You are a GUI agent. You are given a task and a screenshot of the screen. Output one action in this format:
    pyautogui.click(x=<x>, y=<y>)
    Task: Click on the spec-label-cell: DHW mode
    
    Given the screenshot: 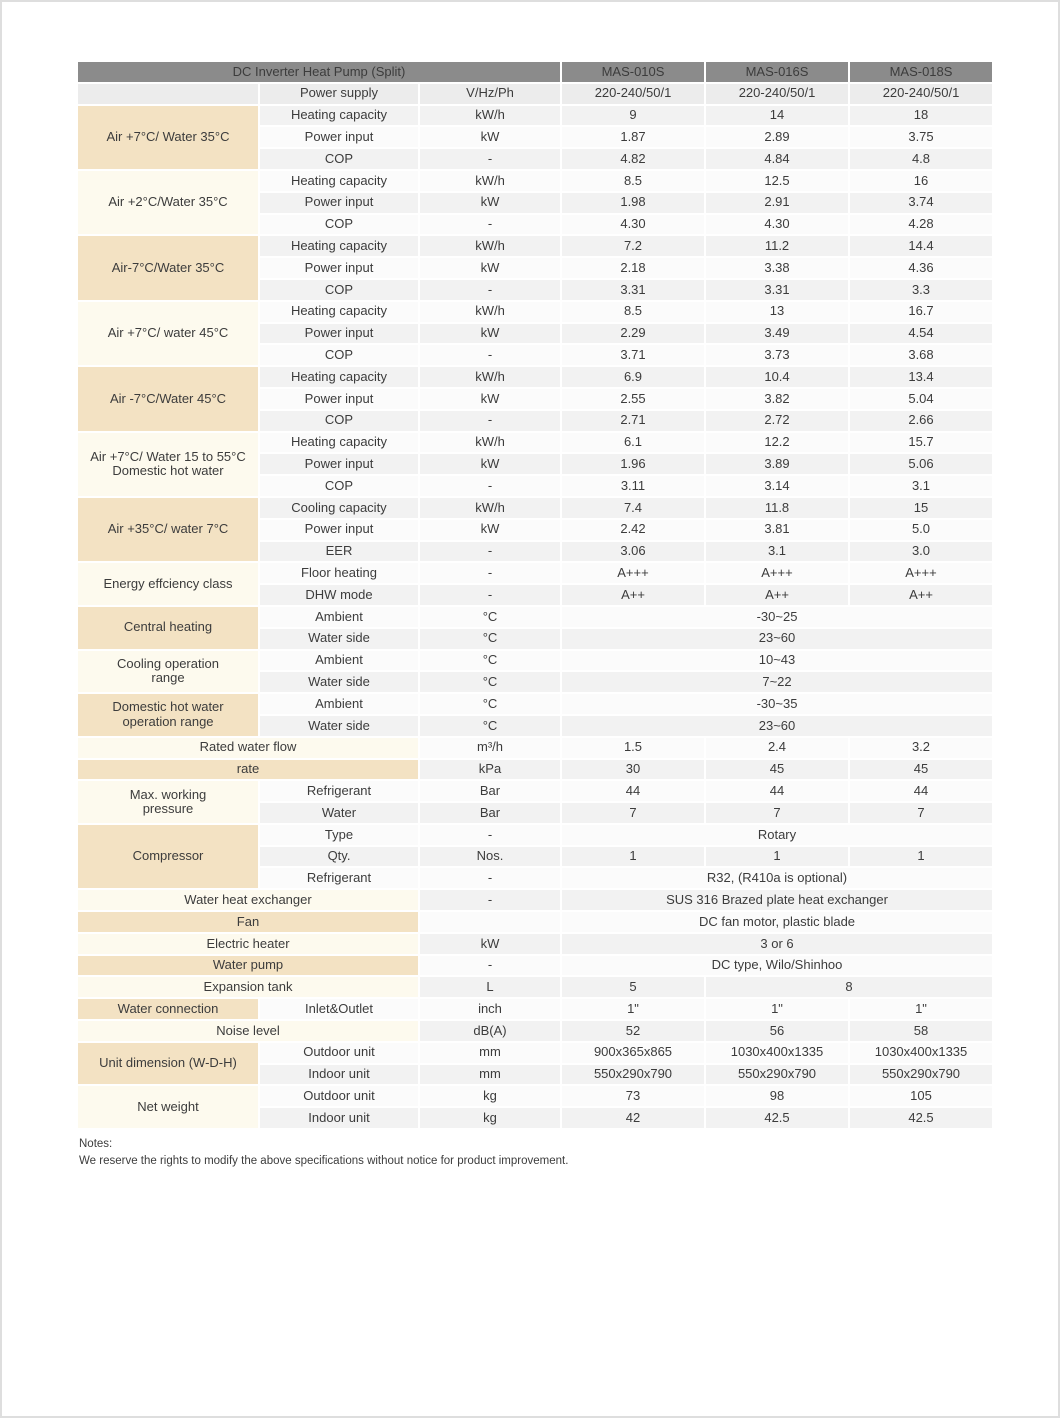 What is the action you would take?
    pyautogui.click(x=339, y=595)
    